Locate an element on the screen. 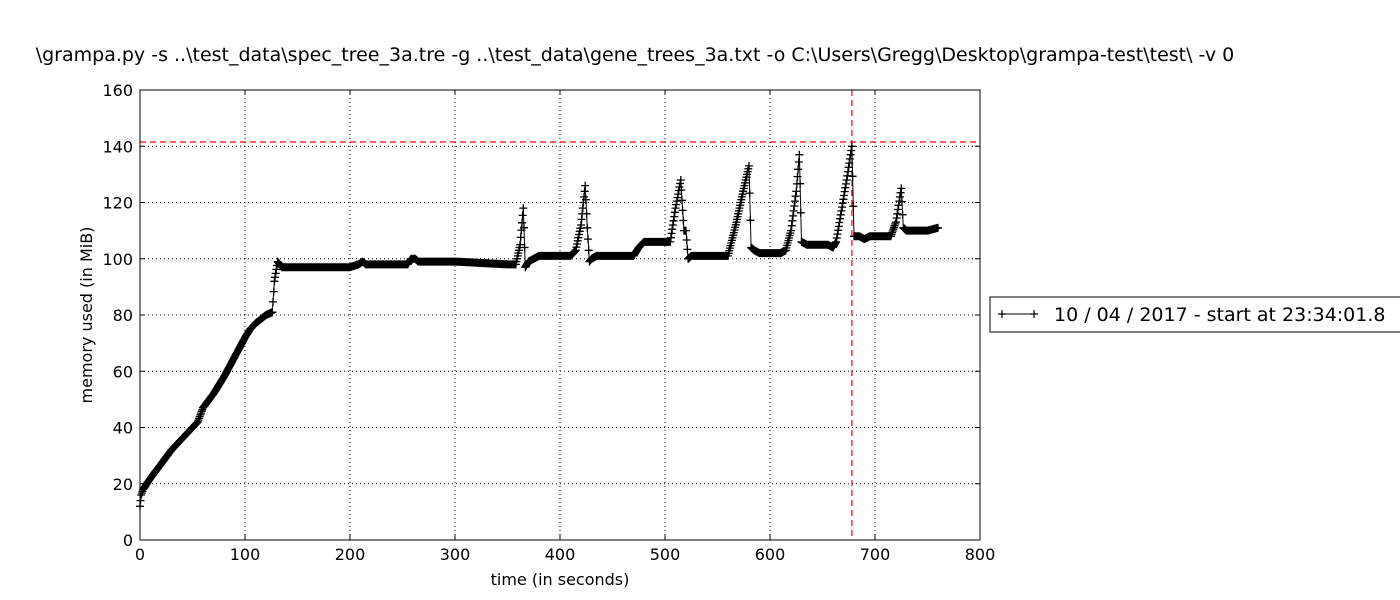  x-tick-label: 700 is located at coordinates (875, 554).